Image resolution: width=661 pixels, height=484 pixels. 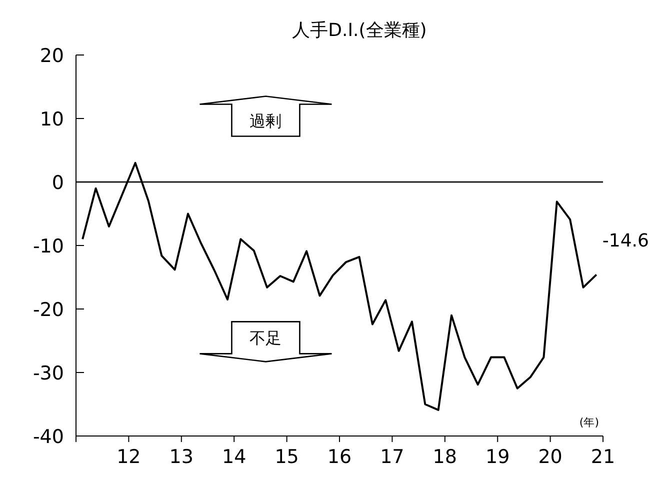 I want to click on chart-title: 人手D.I.(全業種), so click(x=359, y=30).